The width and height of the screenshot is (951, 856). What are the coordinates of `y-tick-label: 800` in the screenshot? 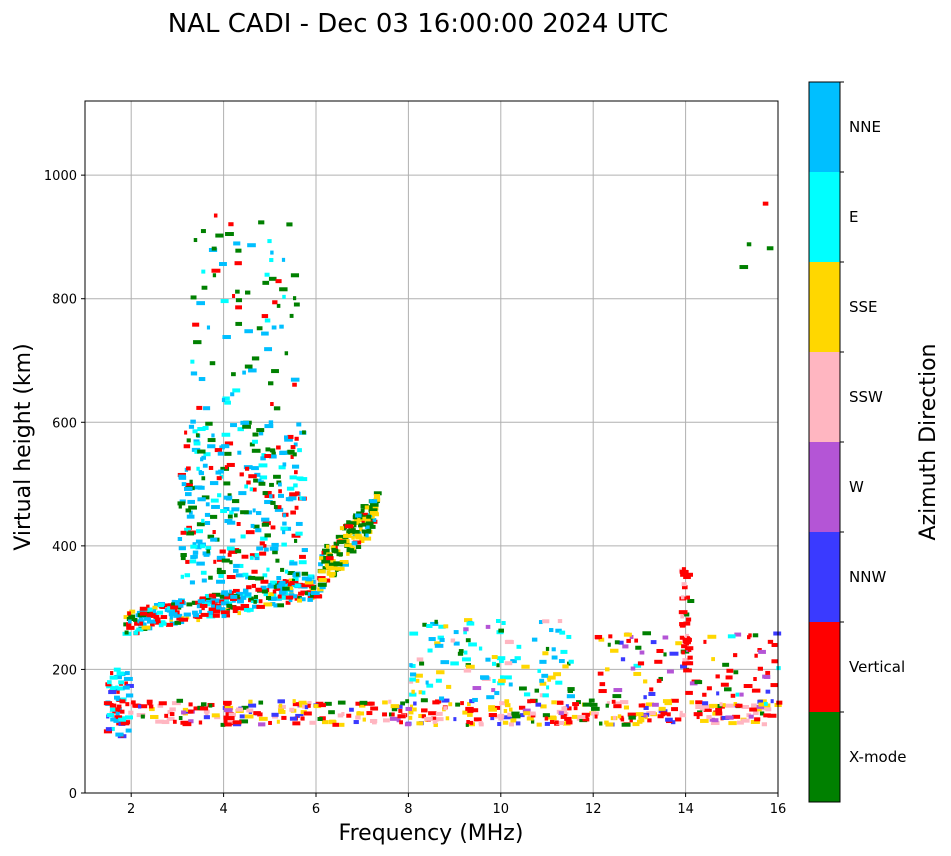 It's located at (64, 300).